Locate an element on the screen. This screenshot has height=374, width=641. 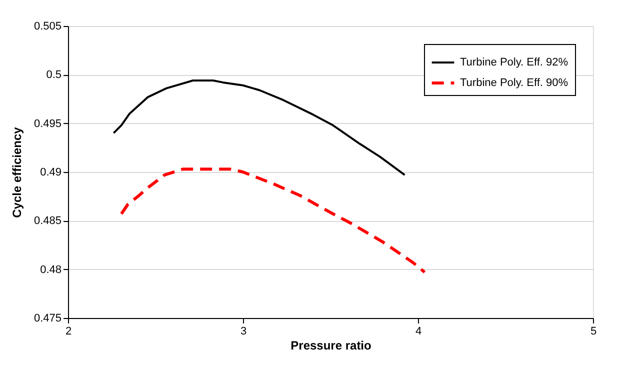
y-tick-label: 0.49 is located at coordinates (51, 172).